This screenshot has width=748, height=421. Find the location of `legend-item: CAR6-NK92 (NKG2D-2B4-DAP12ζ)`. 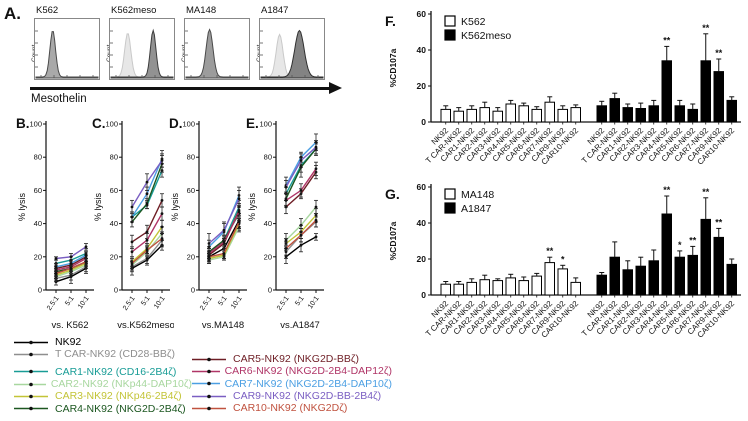

legend-item: CAR6-NK92 (NKG2D-2B4-DAP12ζ) is located at coordinates (292, 371).